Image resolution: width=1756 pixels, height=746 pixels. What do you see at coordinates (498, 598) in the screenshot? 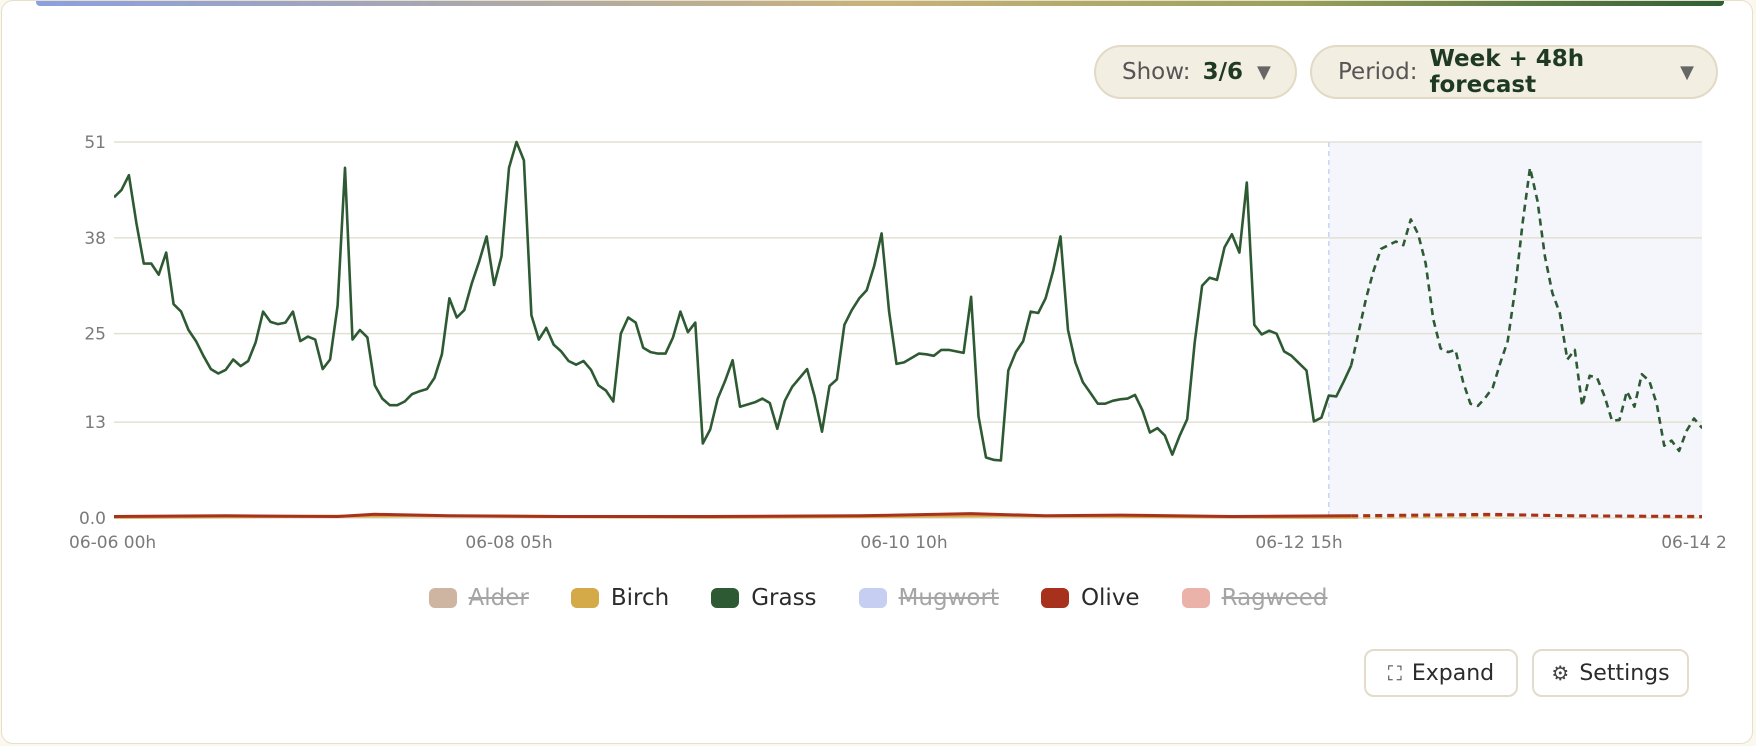
I see `legend-label-alder: Alder` at bounding box center [498, 598].